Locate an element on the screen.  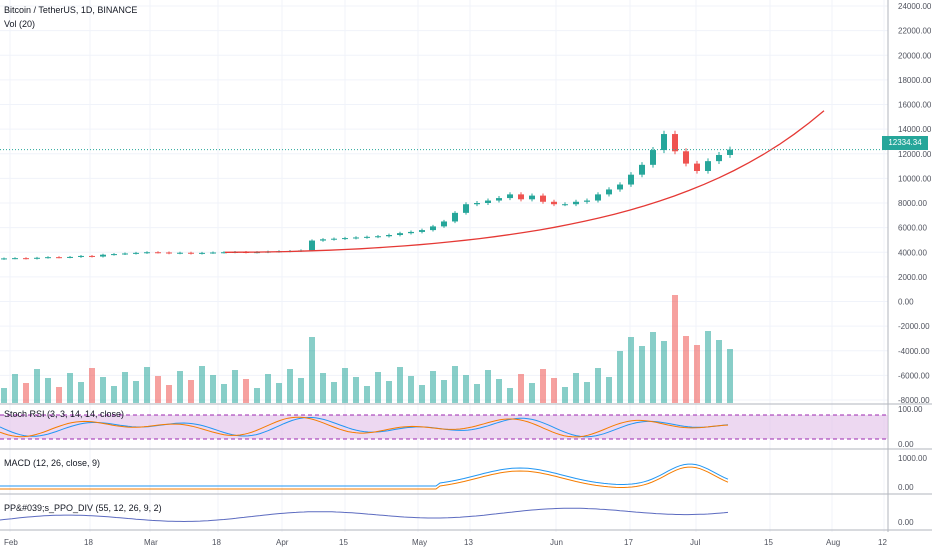
price-tick-label: 20000.00 is located at coordinates (915, 55).